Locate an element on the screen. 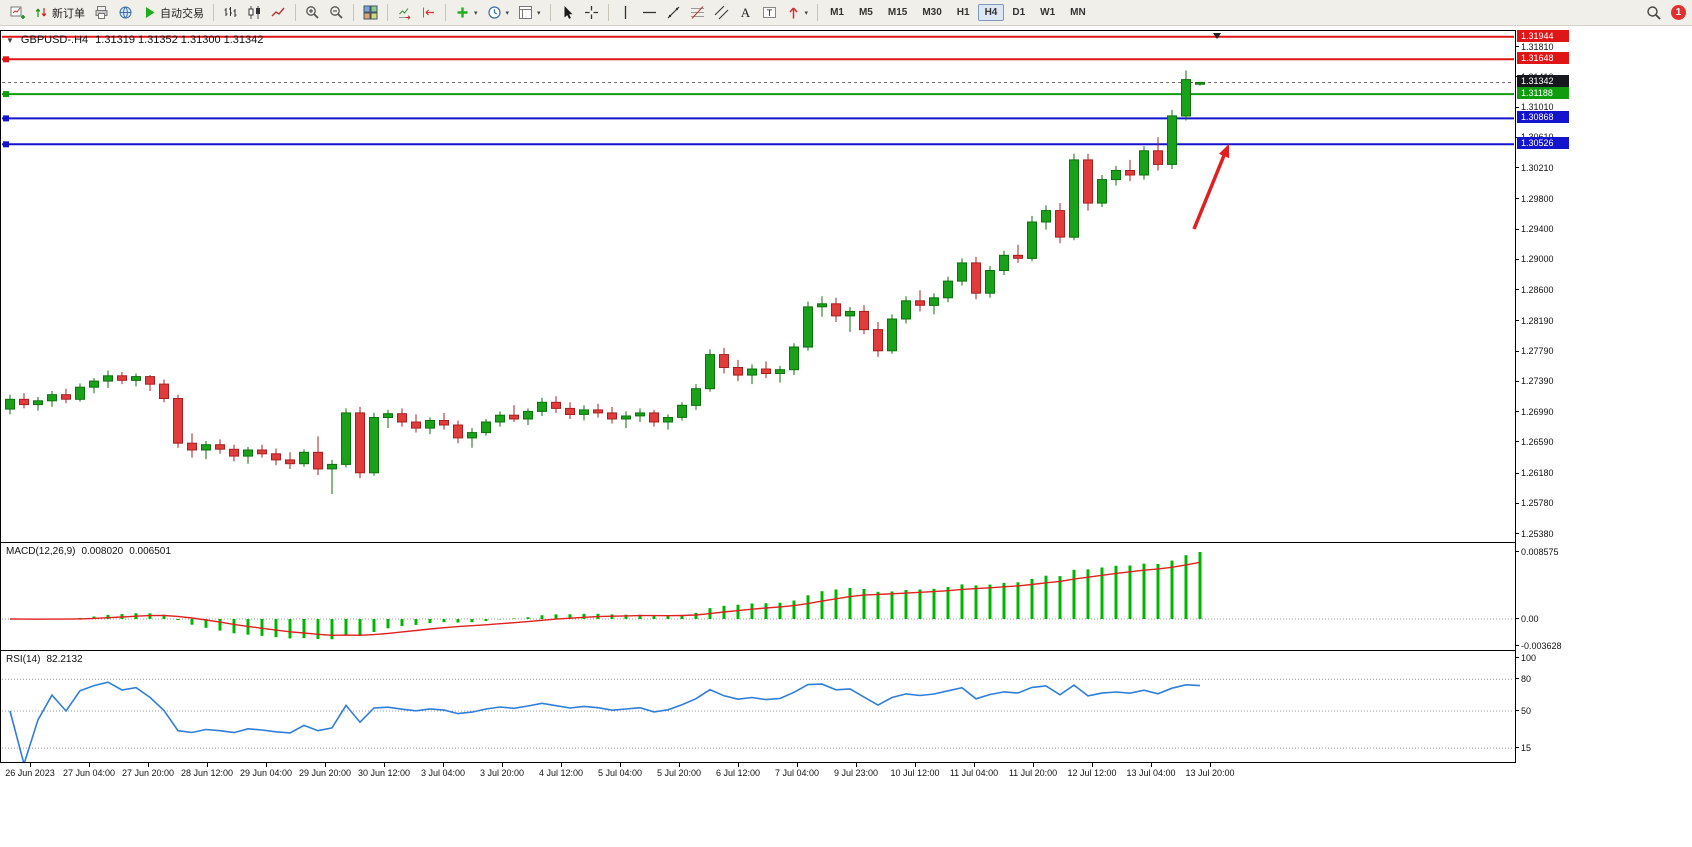 Image resolution: width=1692 pixels, height=847 pixels. macd-panel: MACD(12,26,9) 0.008020 0.006501 is located at coordinates (758, 596).